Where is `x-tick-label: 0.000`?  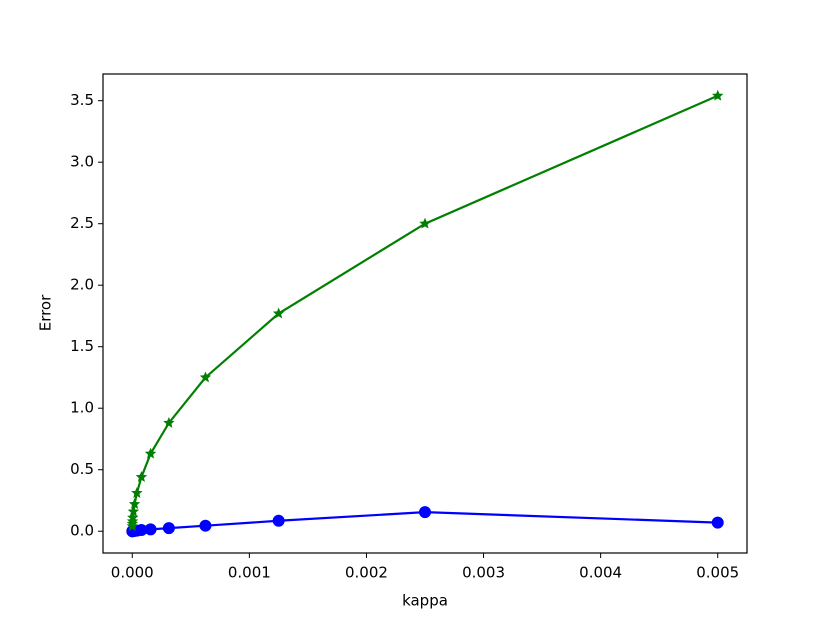 x-tick-label: 0.000 is located at coordinates (132, 573).